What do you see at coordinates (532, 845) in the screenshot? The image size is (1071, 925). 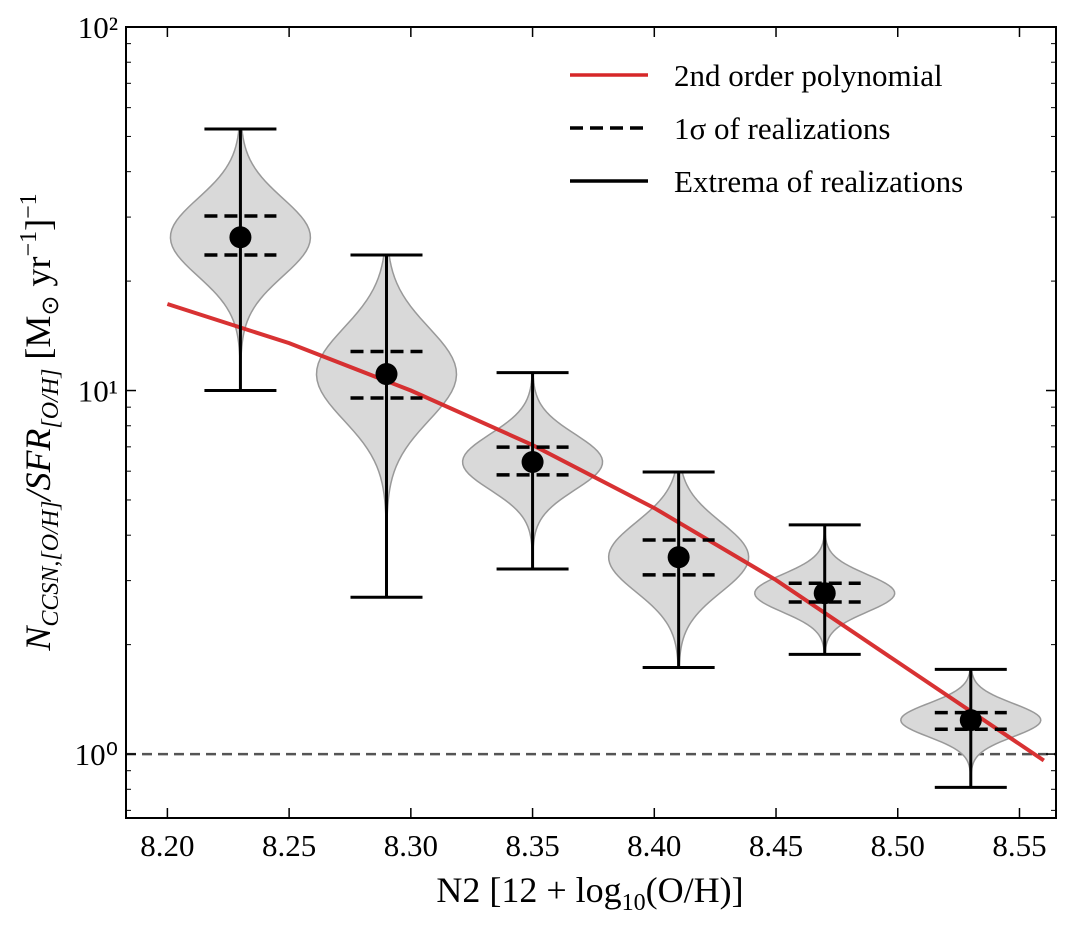 I see `x-tick-label: 8.35` at bounding box center [532, 845].